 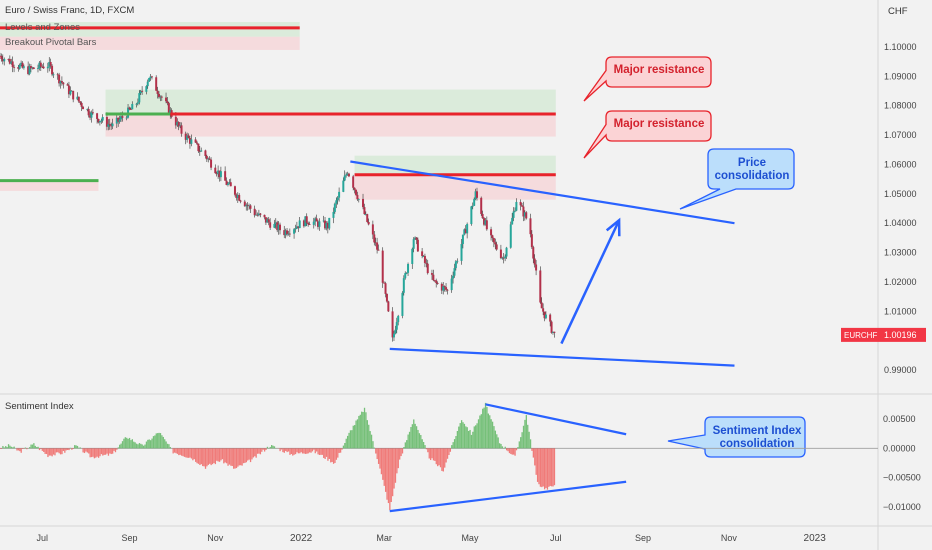 What do you see at coordinates (902, 478) in the screenshot?
I see `sentiment-tick-label: −0.00500` at bounding box center [902, 478].